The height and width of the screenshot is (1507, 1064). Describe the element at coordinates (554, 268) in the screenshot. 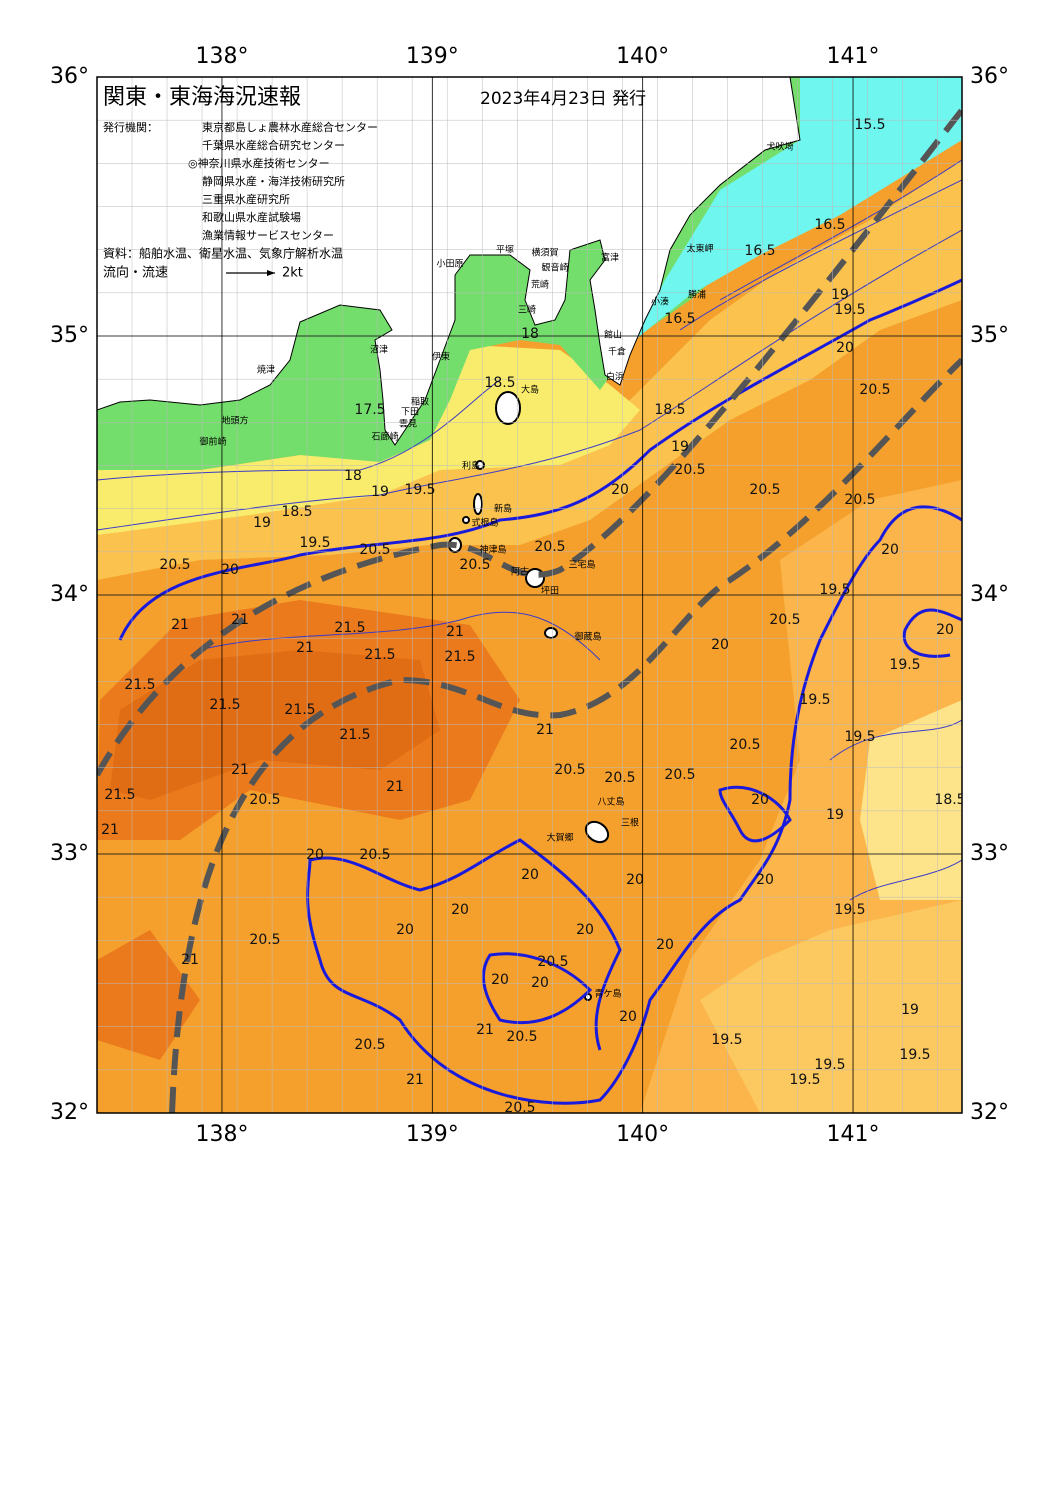

I see `place-name: 観音崎` at that location.